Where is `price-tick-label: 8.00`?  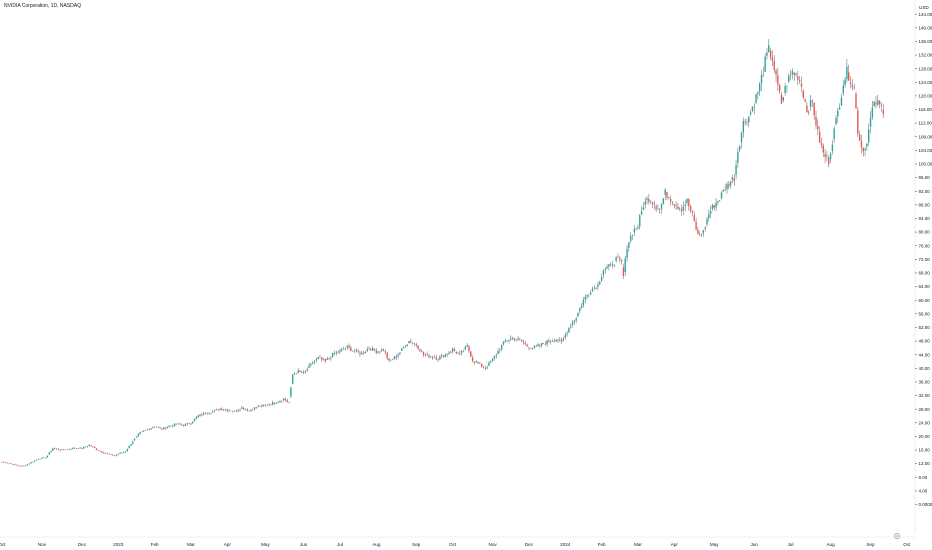 price-tick-label: 8.00 is located at coordinates (923, 477).